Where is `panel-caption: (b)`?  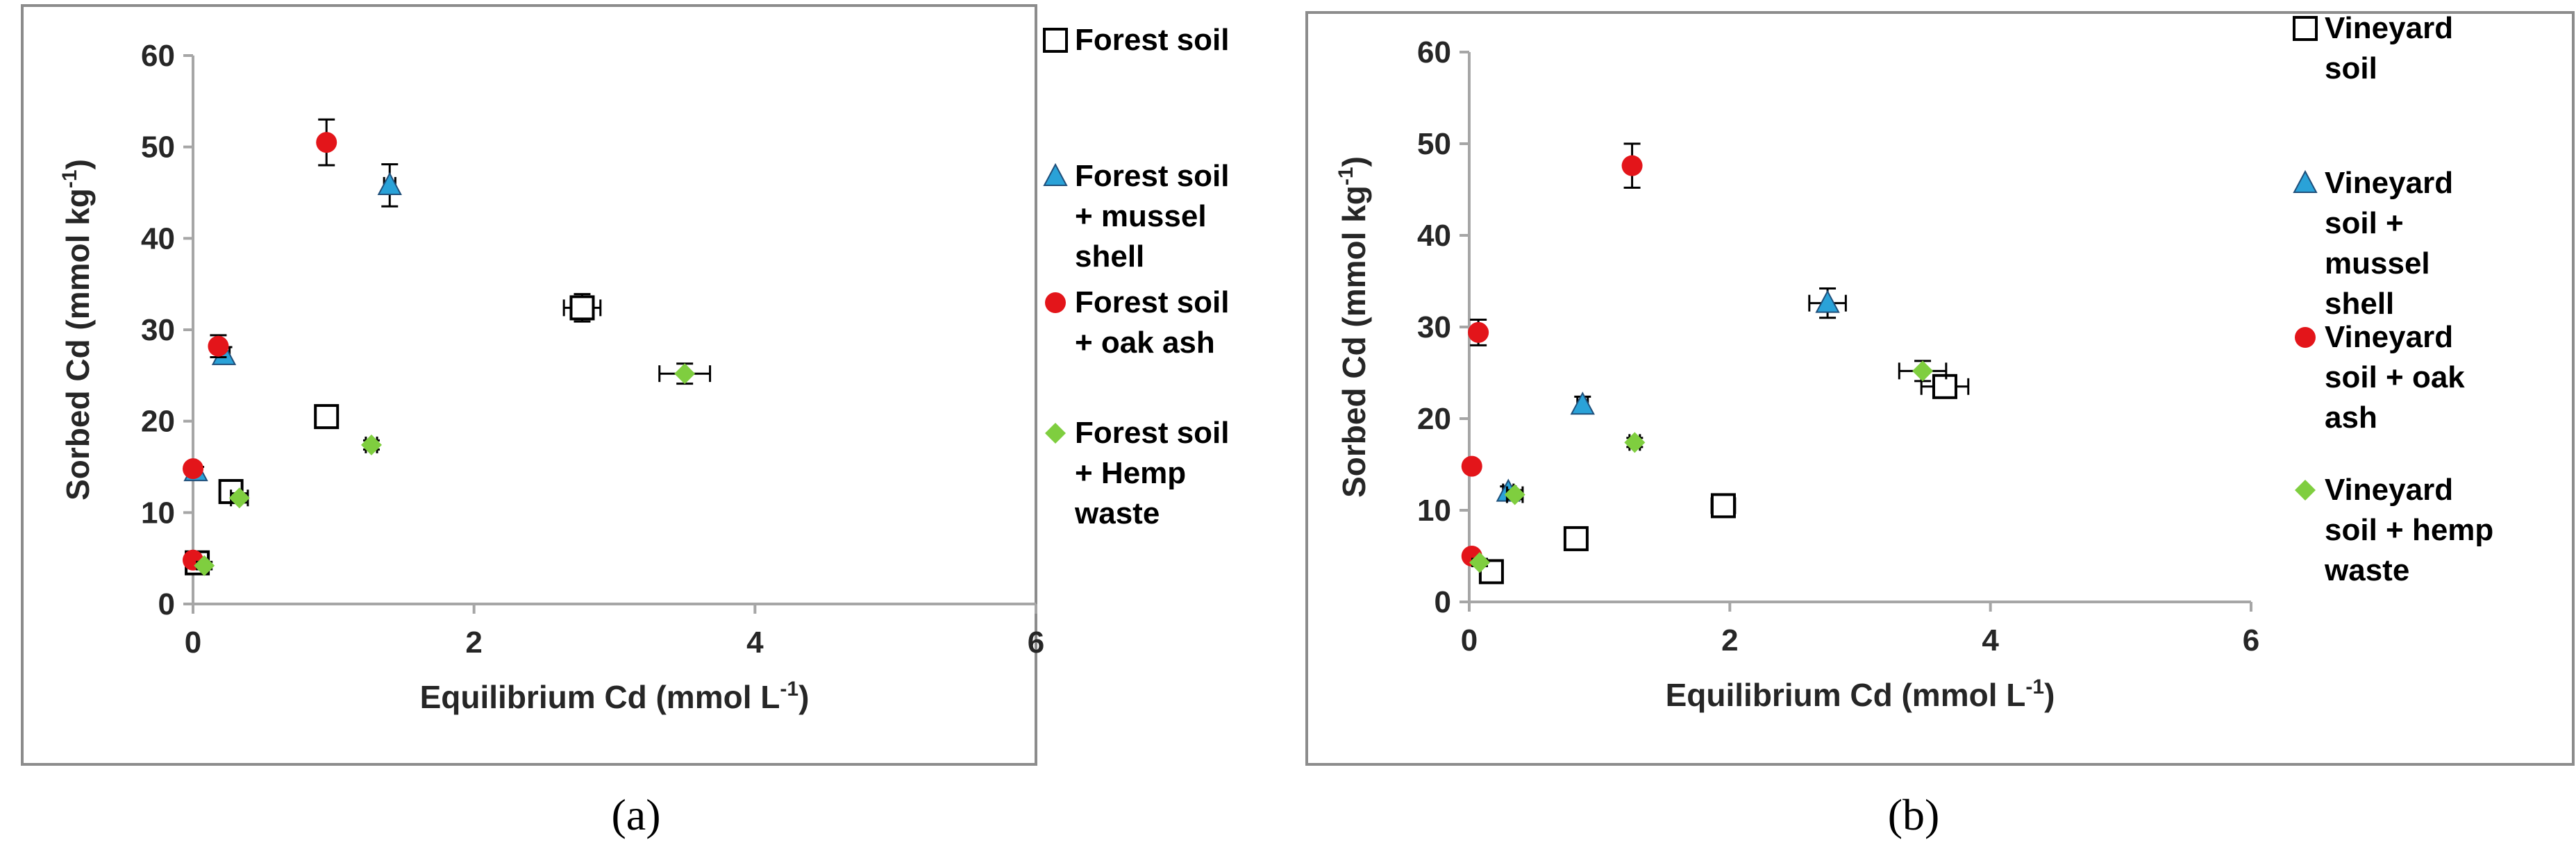 panel-caption: (b) is located at coordinates (1914, 814).